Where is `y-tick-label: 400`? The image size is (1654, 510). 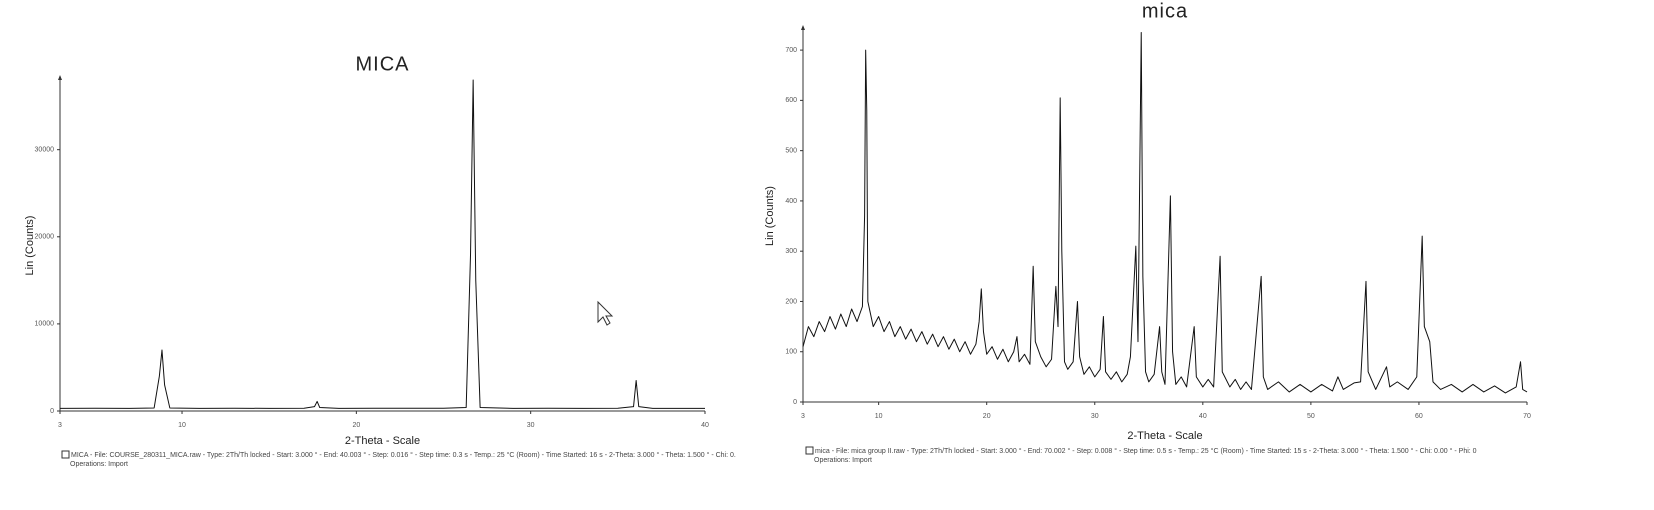 y-tick-label: 400 is located at coordinates (791, 201).